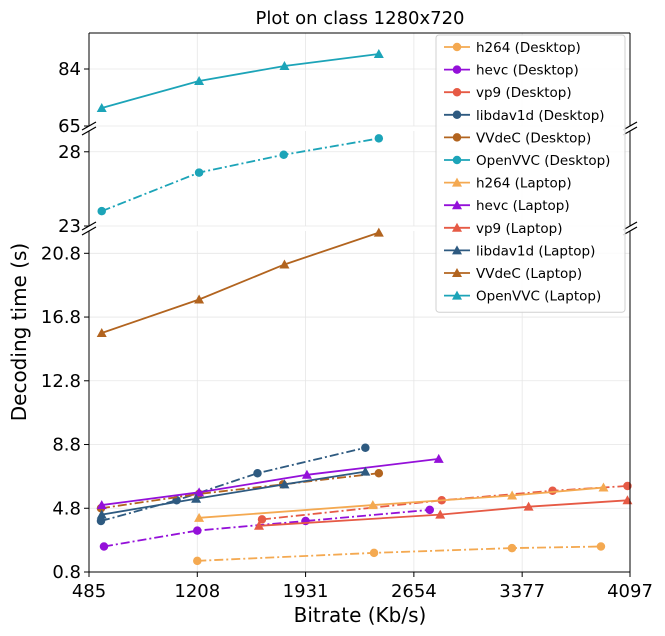  I want to click on chart-title: Plot on class 1280x720, so click(359, 18).